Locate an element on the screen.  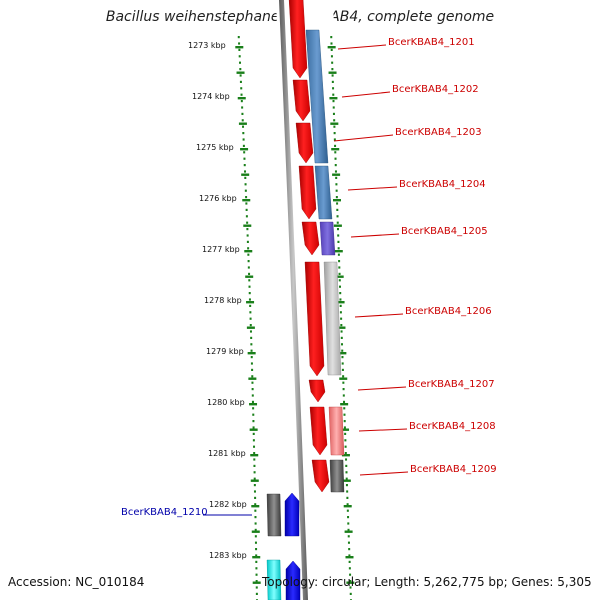
tick-label: 1283 kbp is located at coordinates (228, 555).